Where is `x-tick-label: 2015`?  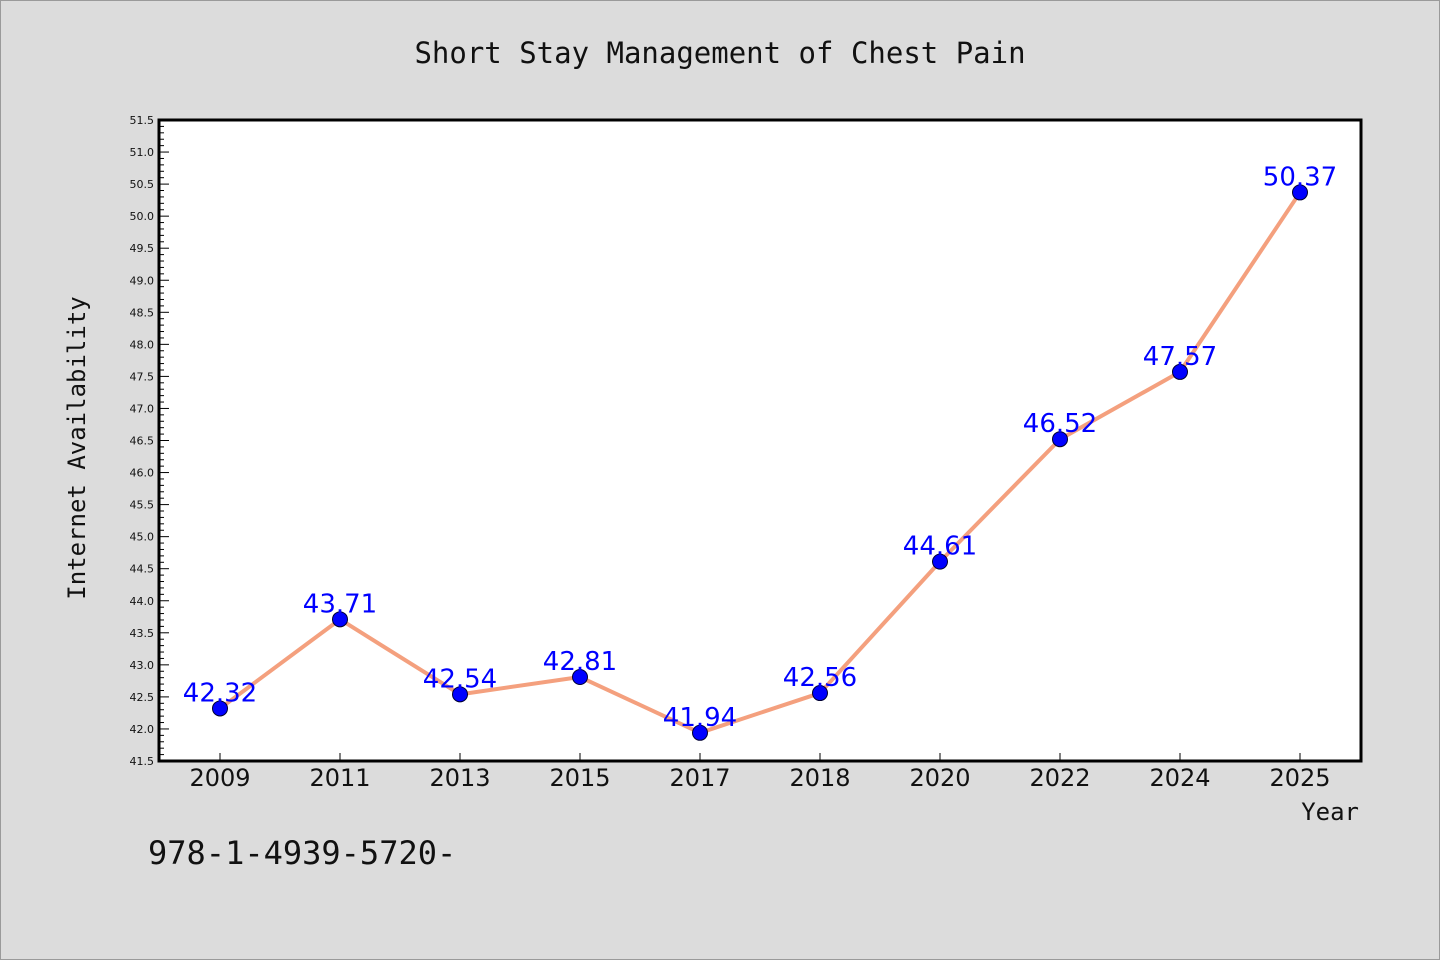 x-tick-label: 2015 is located at coordinates (579, 778).